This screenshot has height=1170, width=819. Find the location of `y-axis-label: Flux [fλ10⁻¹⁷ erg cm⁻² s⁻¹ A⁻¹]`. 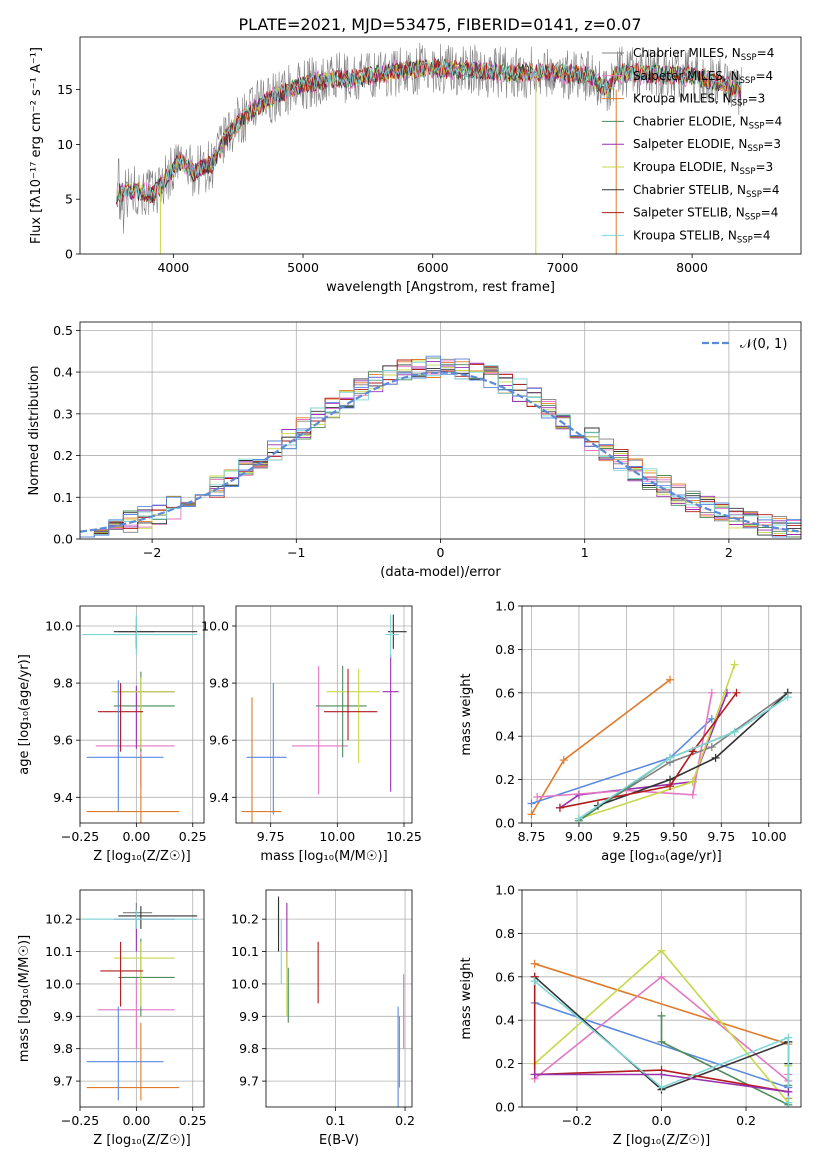

y-axis-label: Flux [fλ10⁻¹⁷ erg cm⁻² s⁻¹ A⁻¹] is located at coordinates (36, 145).